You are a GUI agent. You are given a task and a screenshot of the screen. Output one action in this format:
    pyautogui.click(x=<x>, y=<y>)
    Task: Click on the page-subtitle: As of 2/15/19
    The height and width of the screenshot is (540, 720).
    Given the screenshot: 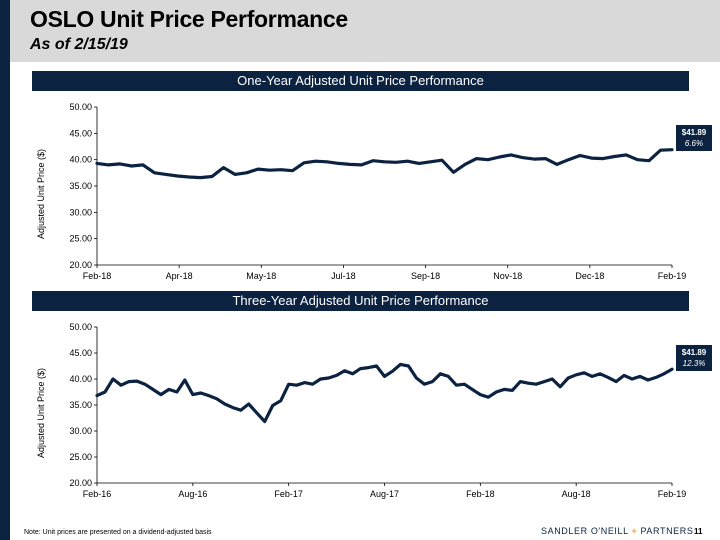 What is the action you would take?
    pyautogui.click(x=79, y=44)
    